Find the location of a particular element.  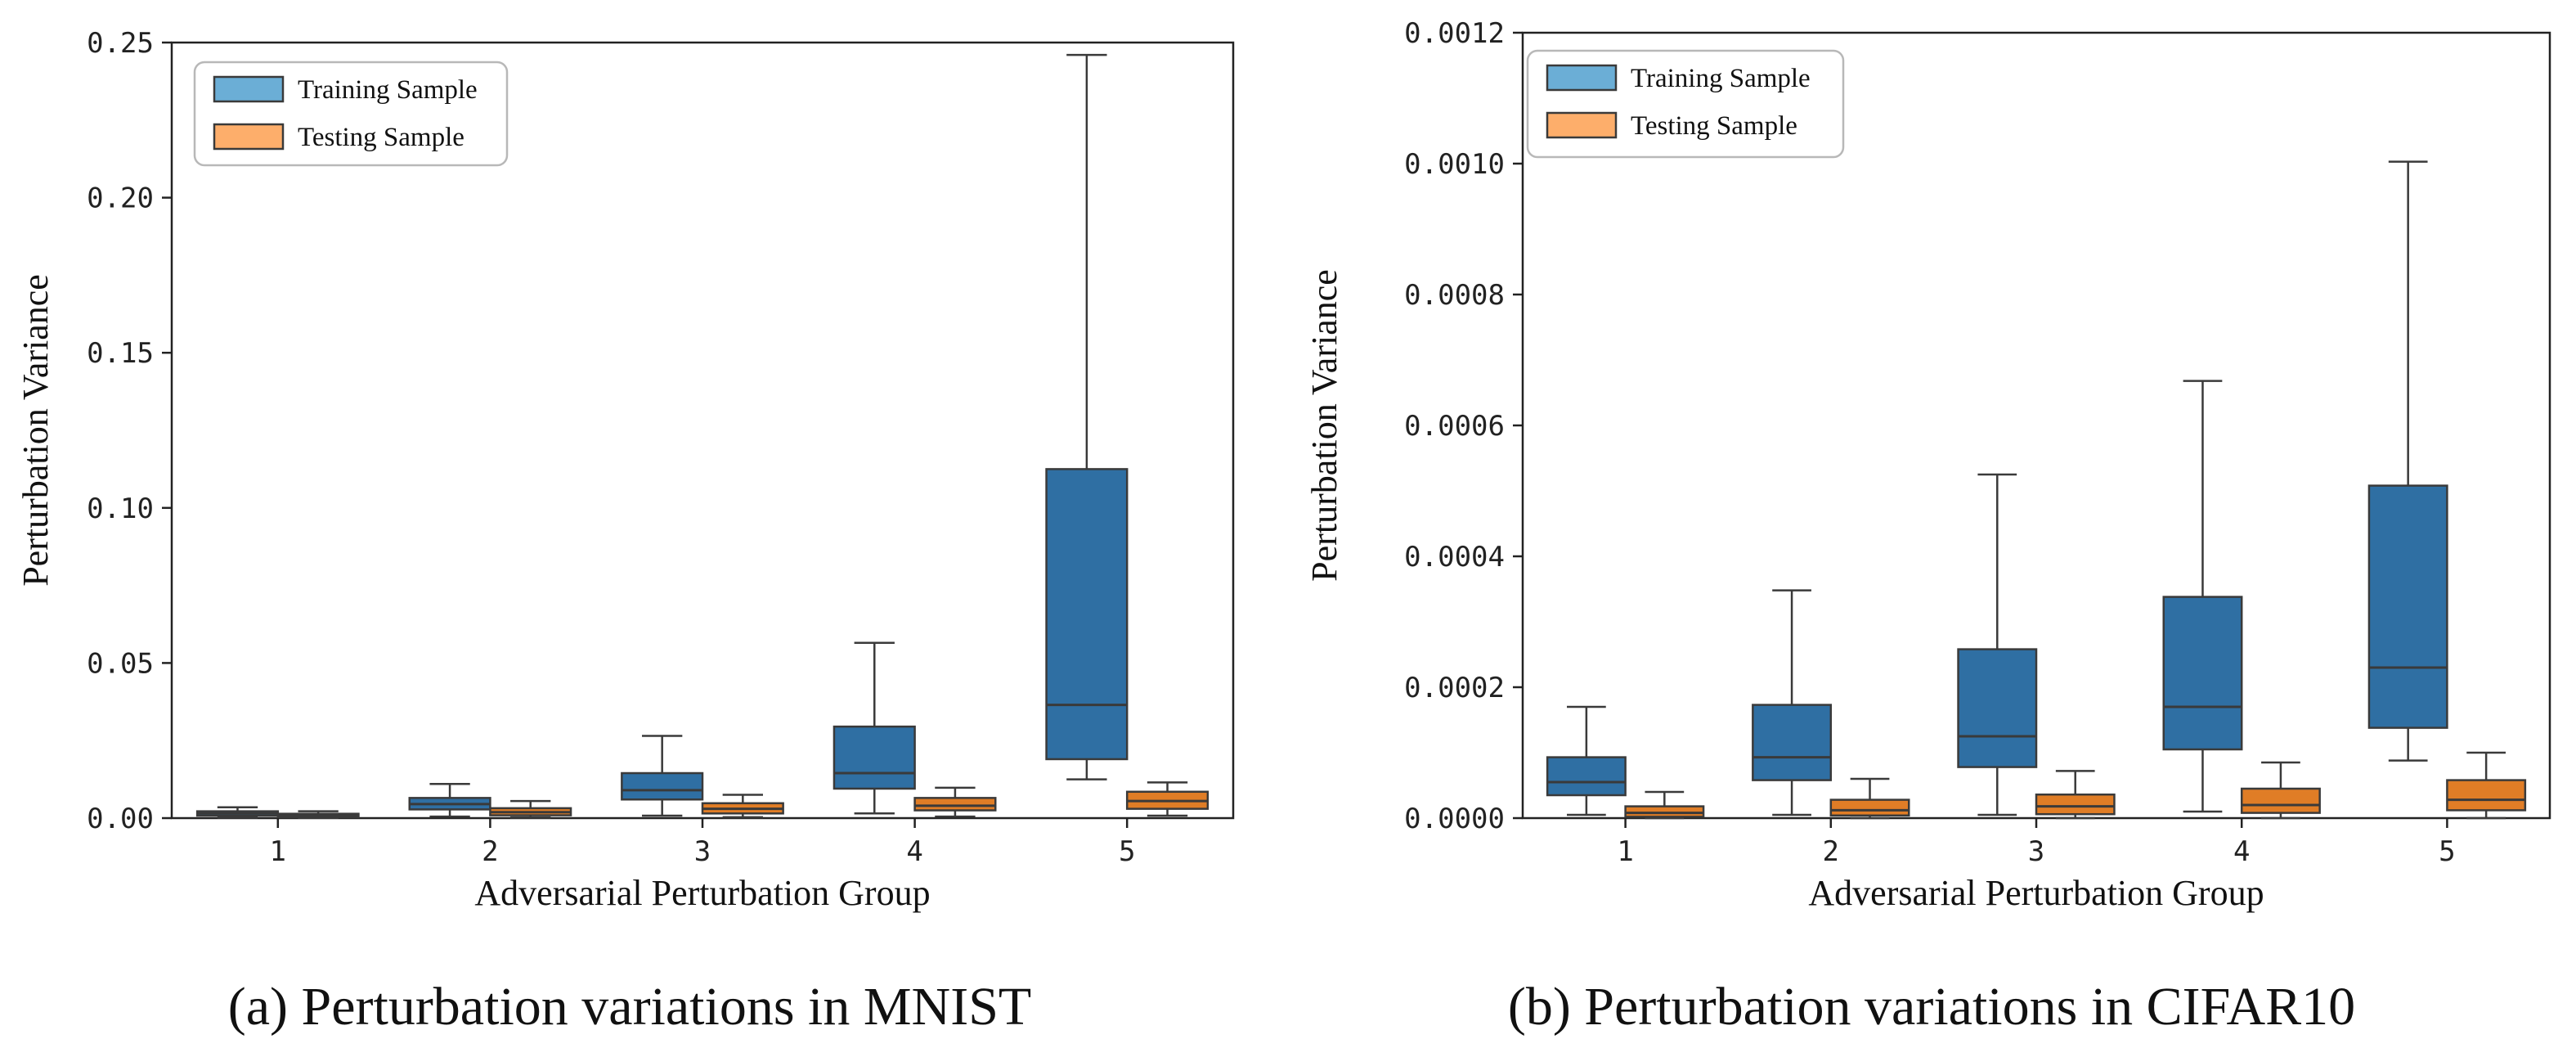

y-tick-label: 0.0004 is located at coordinates (1454, 557).